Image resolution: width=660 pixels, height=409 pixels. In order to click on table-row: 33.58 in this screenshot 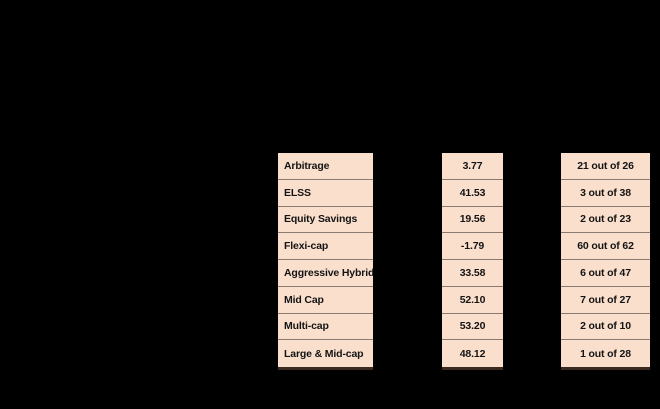, I will do `click(472, 273)`.